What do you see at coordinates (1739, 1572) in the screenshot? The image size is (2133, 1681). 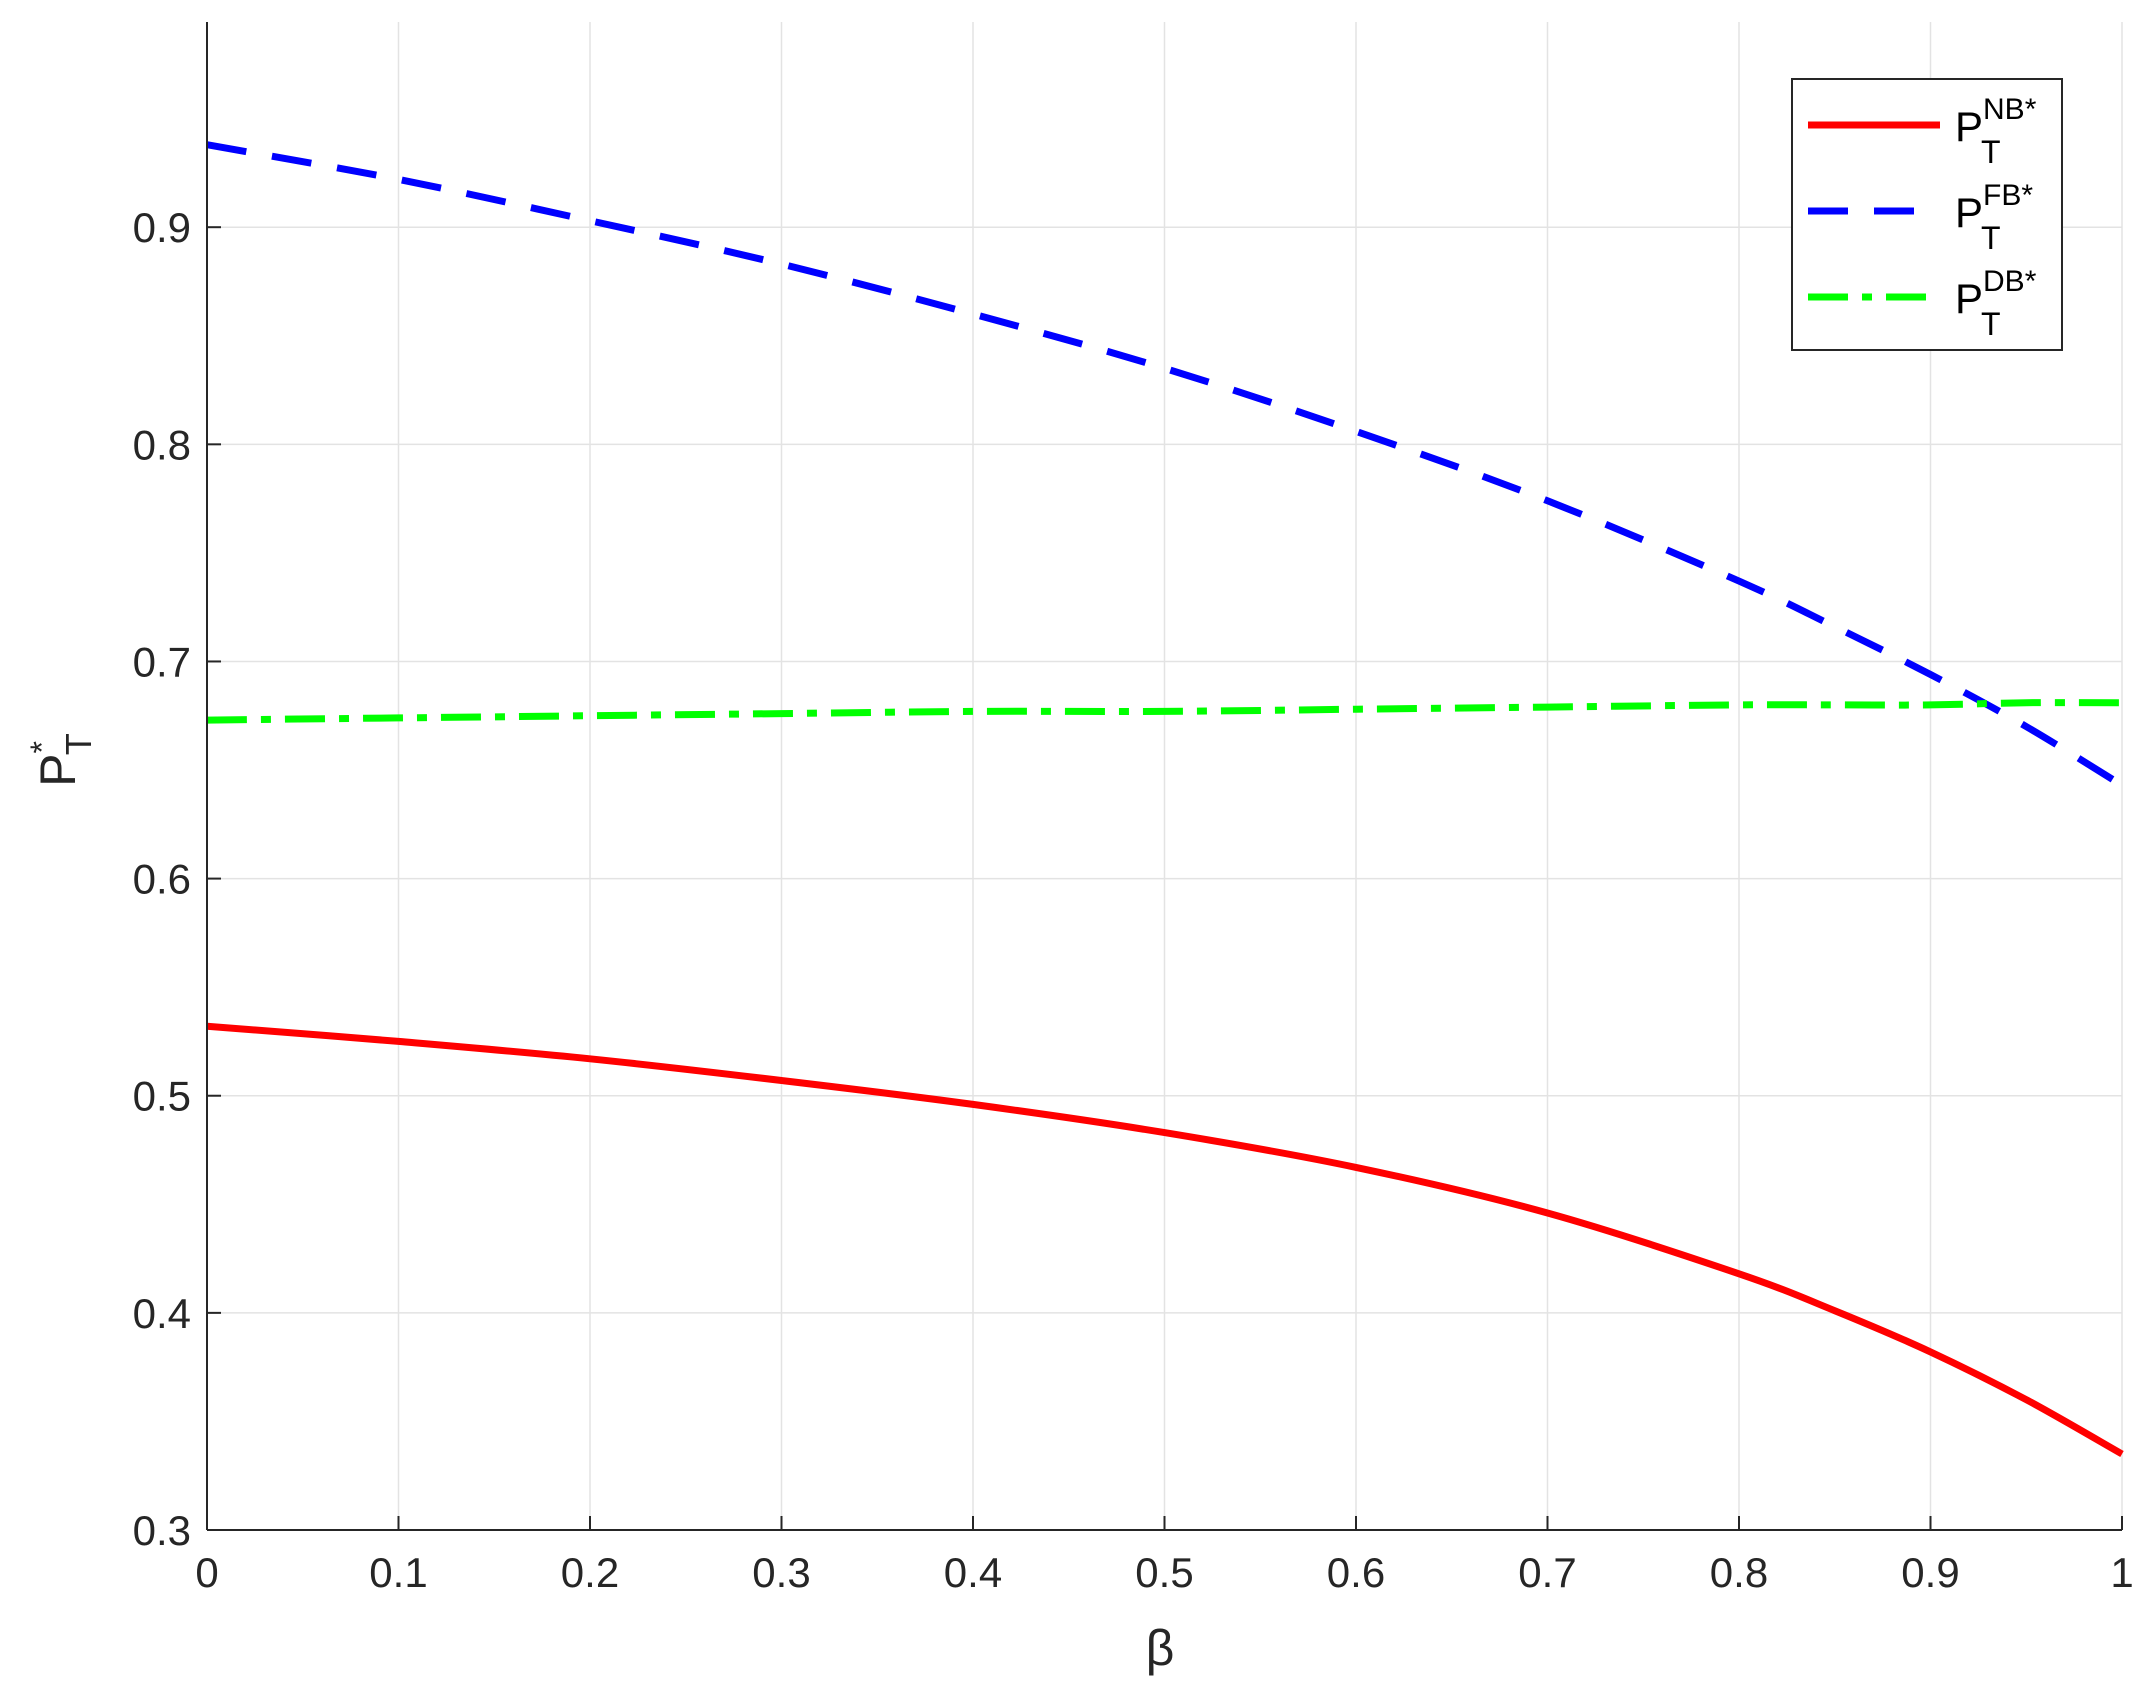 I see `x-tick-label: 0.8` at bounding box center [1739, 1572].